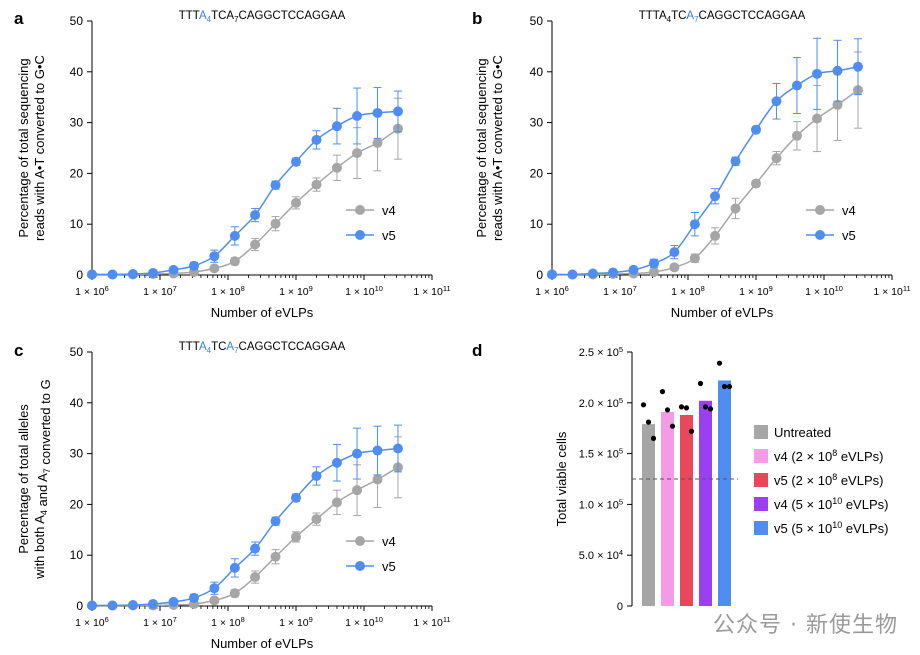 The width and height of the screenshot is (920, 655). What do you see at coordinates (831, 504) in the screenshot?
I see `legend-label-3: v4 (5 × 1010 eVLPs)` at bounding box center [831, 504].